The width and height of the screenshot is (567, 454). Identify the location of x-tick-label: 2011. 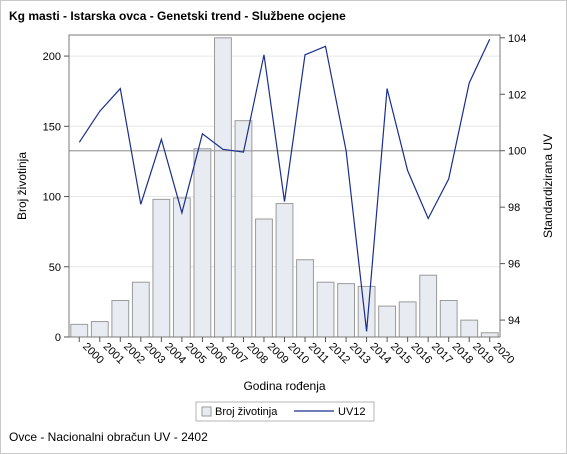
(318, 353).